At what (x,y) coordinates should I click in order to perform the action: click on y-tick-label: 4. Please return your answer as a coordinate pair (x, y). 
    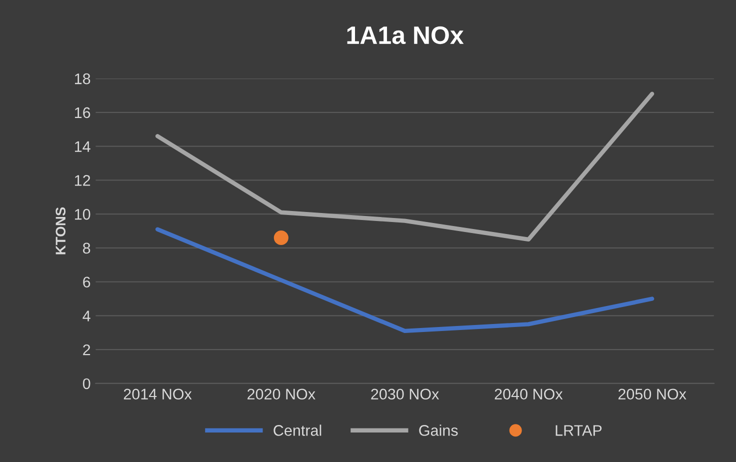
    Looking at the image, I should click on (86, 316).